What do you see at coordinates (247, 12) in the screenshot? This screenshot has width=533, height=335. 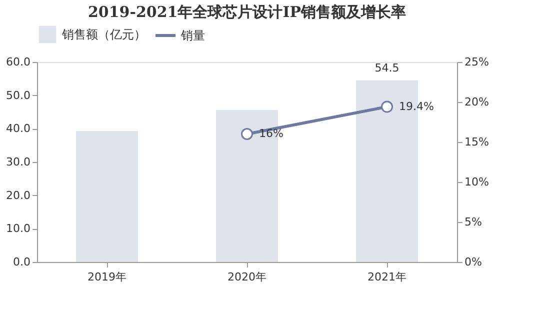 I see `chart-title: 2019-2021年全球芯片设计IP销售额及增长率` at bounding box center [247, 12].